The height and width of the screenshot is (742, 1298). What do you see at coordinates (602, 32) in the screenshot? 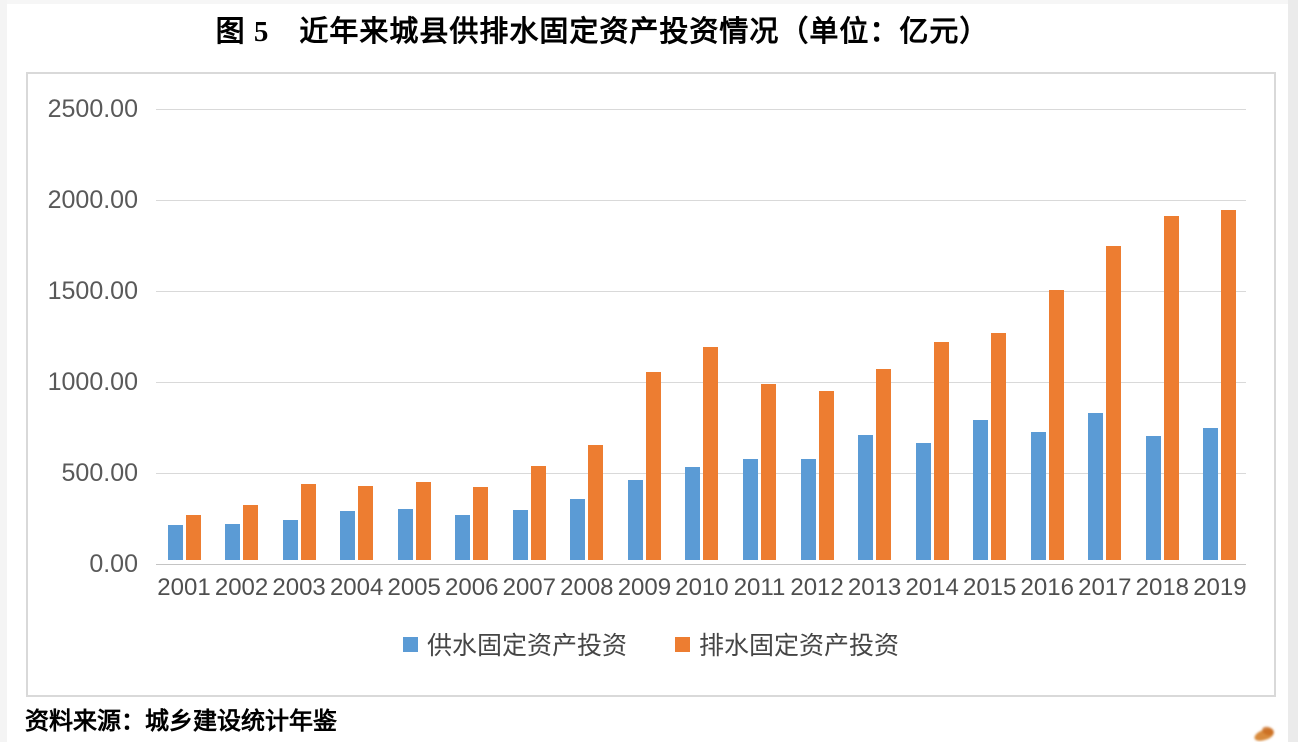
I see `figure-title: 图 5 近年来城县供排水固定资产投资情况（单位：亿元）` at bounding box center [602, 32].